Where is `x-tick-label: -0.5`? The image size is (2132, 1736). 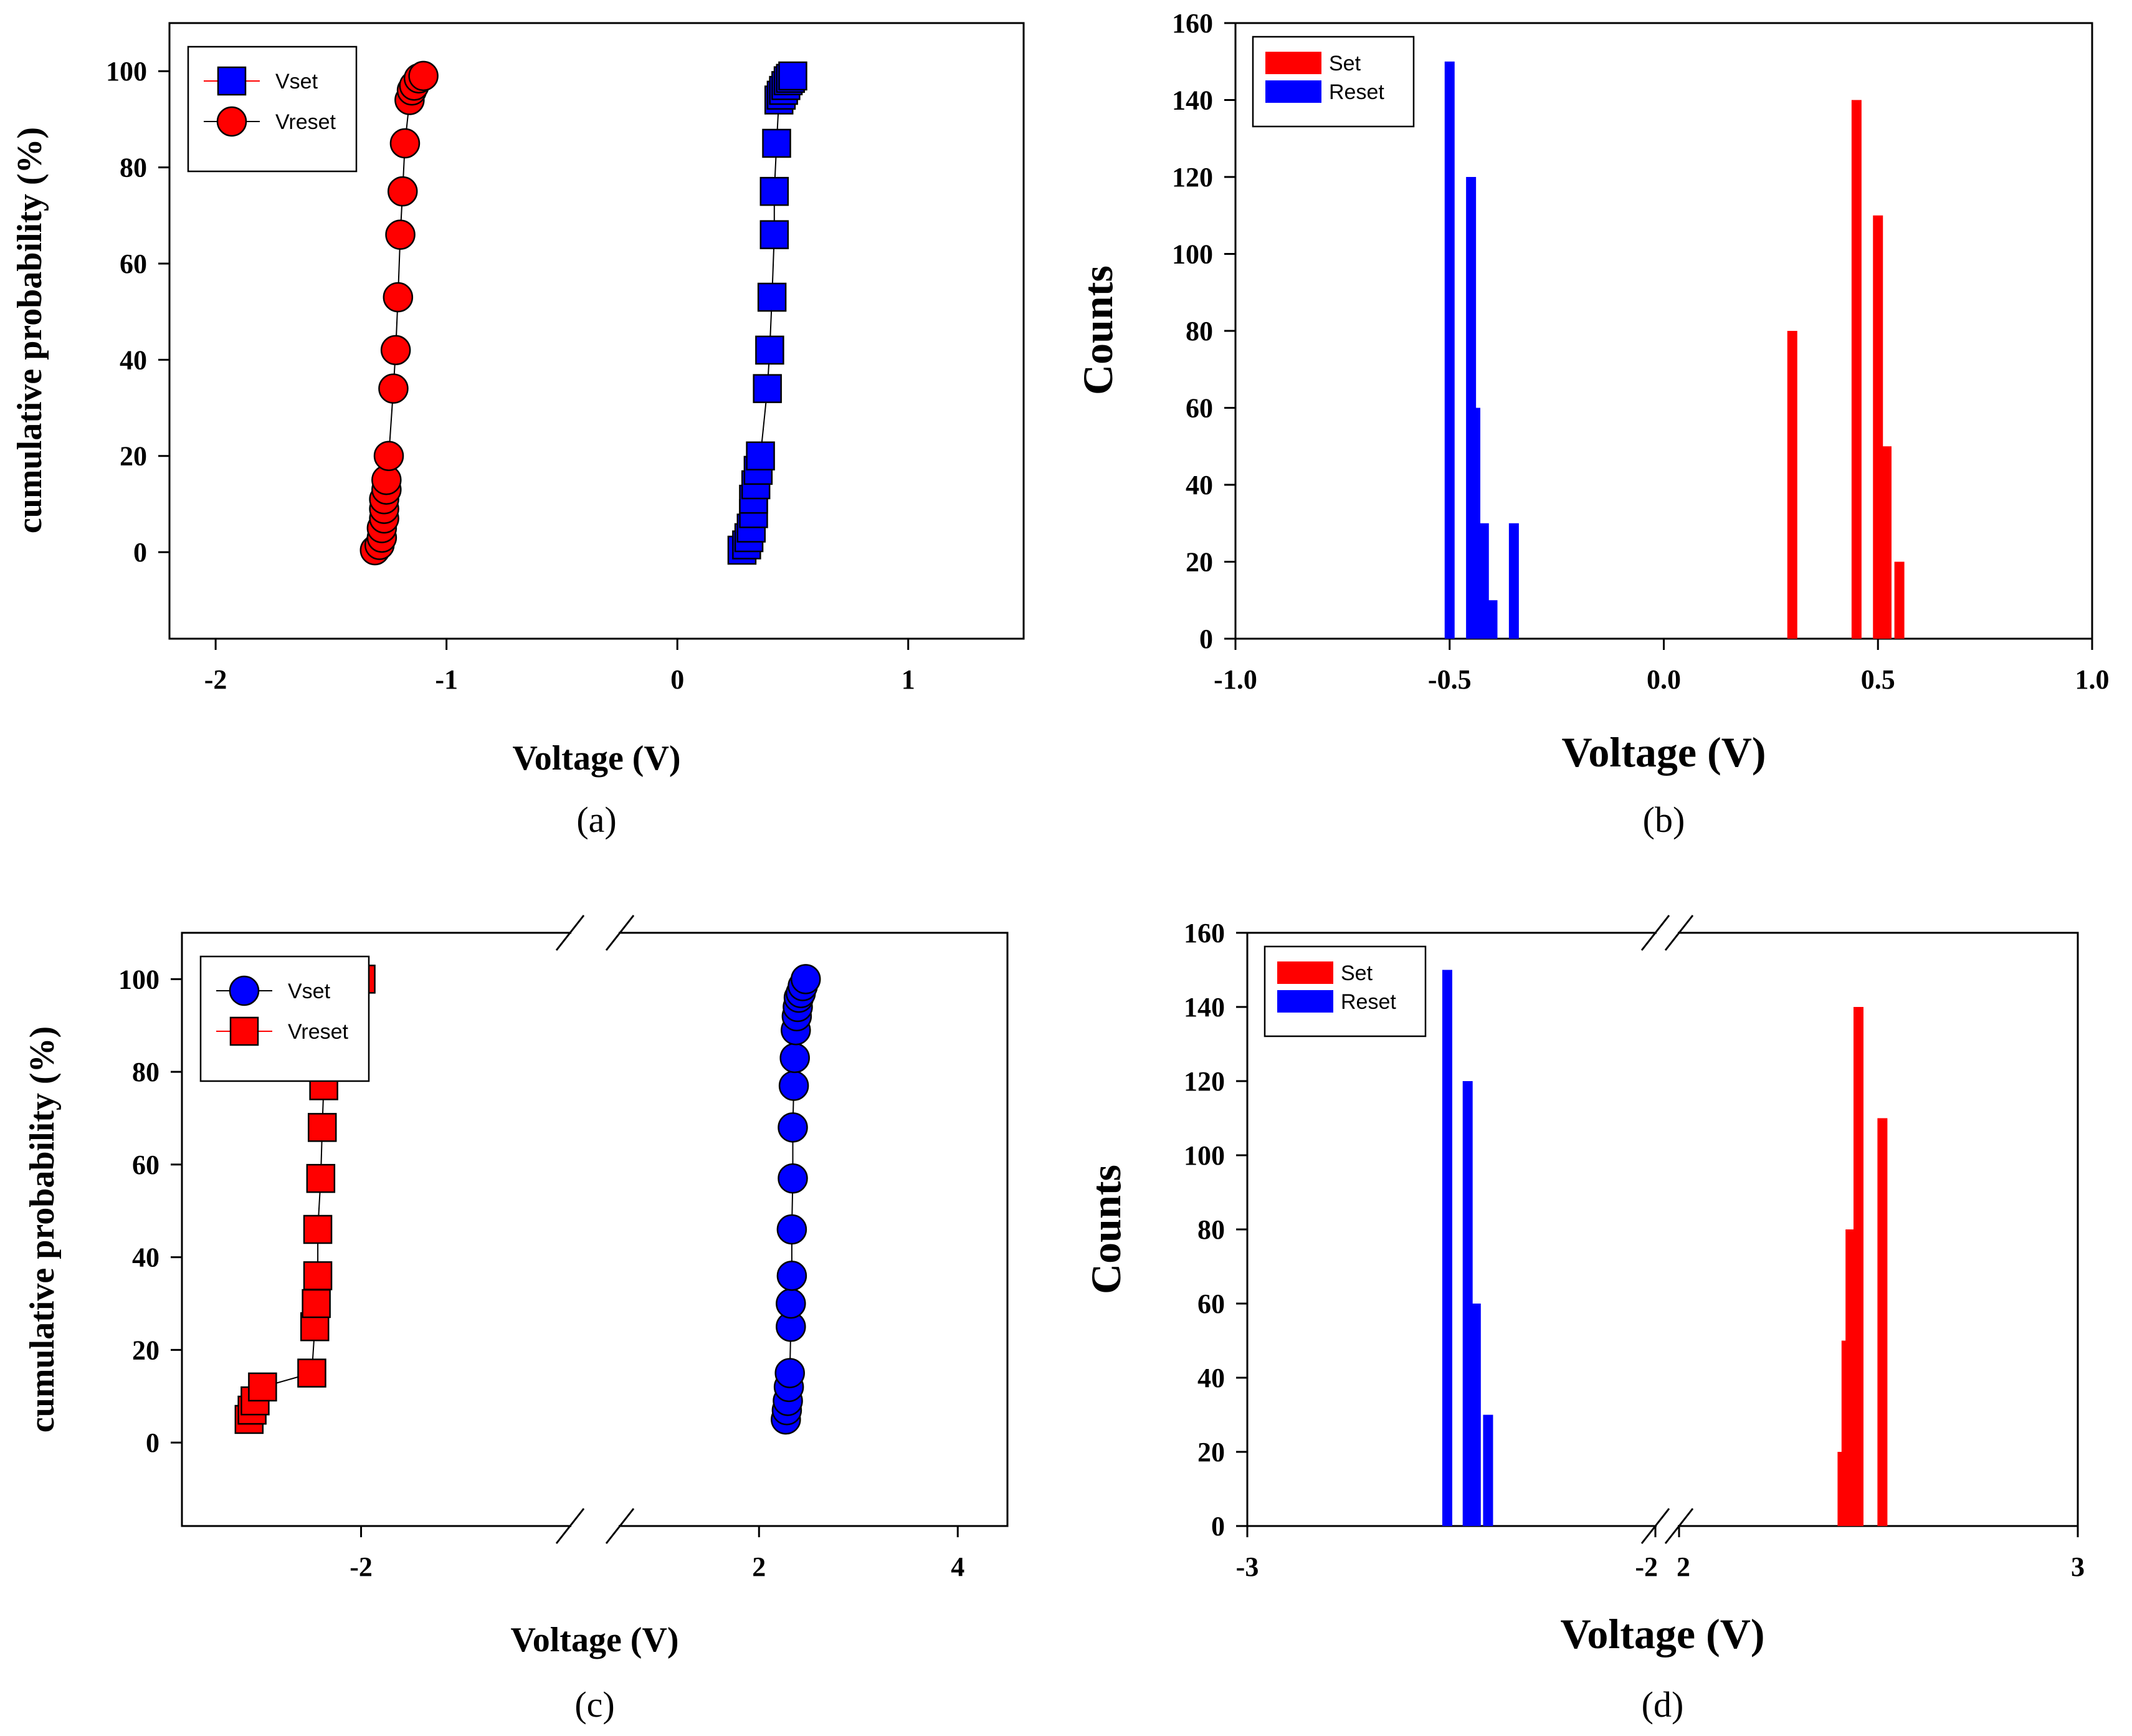
x-tick-label: -0.5 is located at coordinates (1450, 679).